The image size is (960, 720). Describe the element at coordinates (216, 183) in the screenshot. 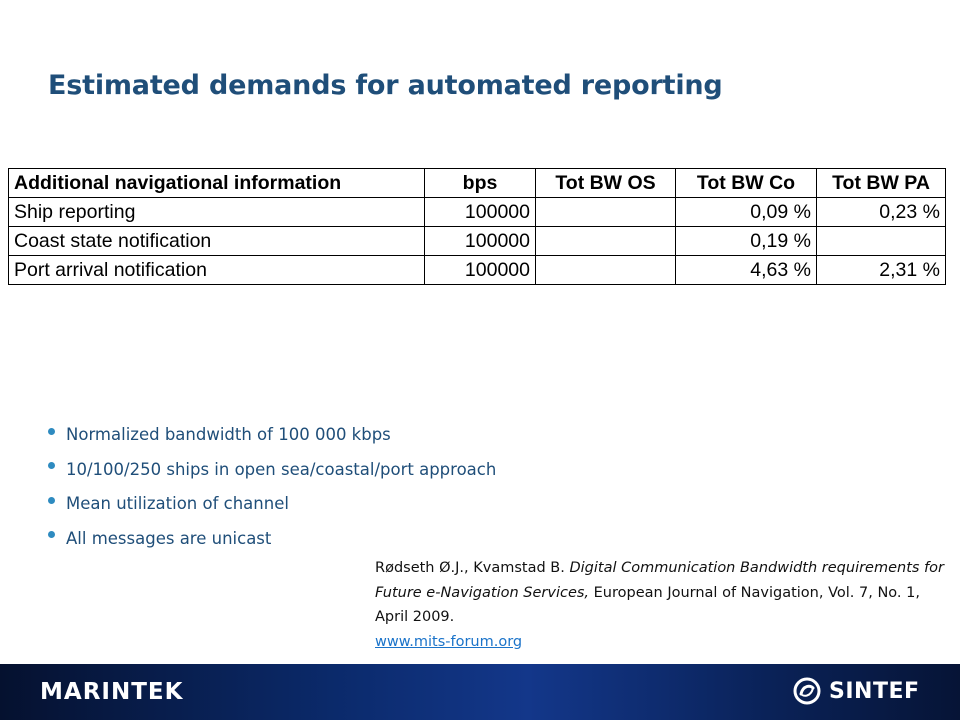

I see `header-additional-info: Additional navigational information` at that location.